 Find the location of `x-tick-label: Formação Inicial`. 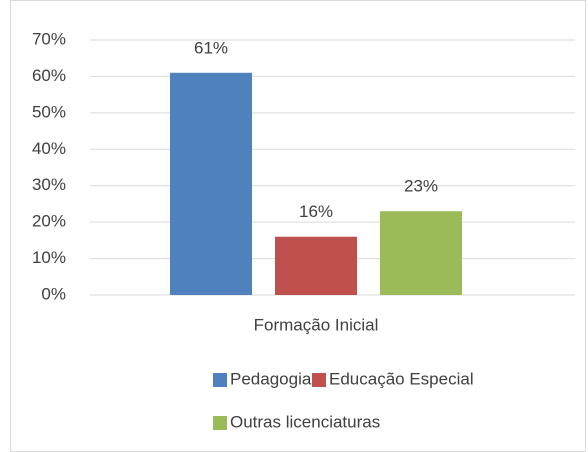

x-tick-label: Formação Inicial is located at coordinates (316, 324).